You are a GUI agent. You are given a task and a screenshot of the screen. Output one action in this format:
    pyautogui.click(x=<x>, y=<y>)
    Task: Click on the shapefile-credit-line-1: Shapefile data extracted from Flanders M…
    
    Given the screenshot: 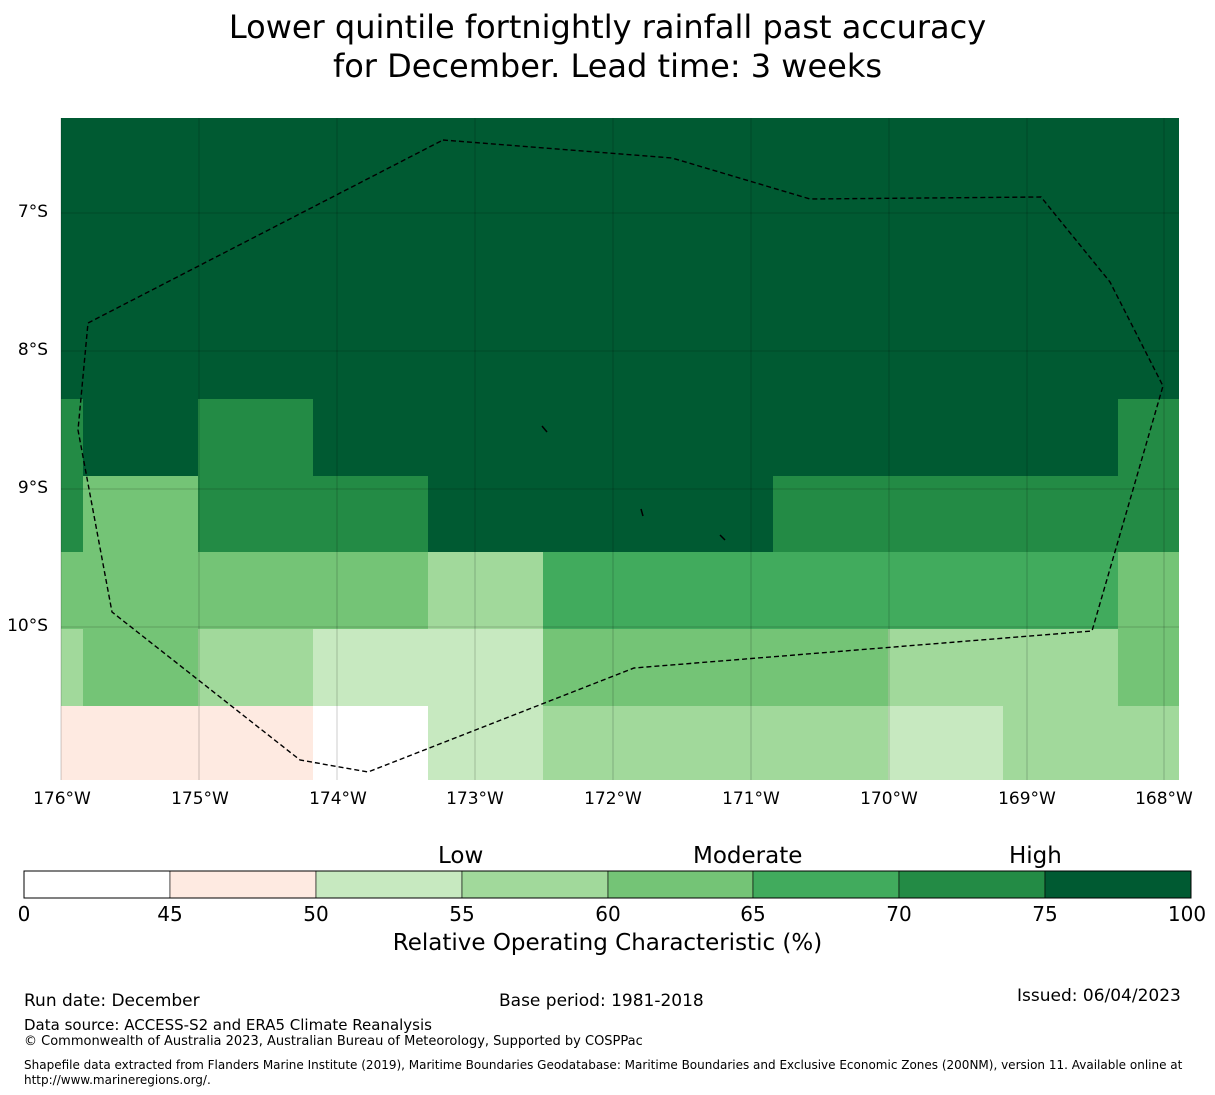 What is the action you would take?
    pyautogui.click(x=603, y=1065)
    